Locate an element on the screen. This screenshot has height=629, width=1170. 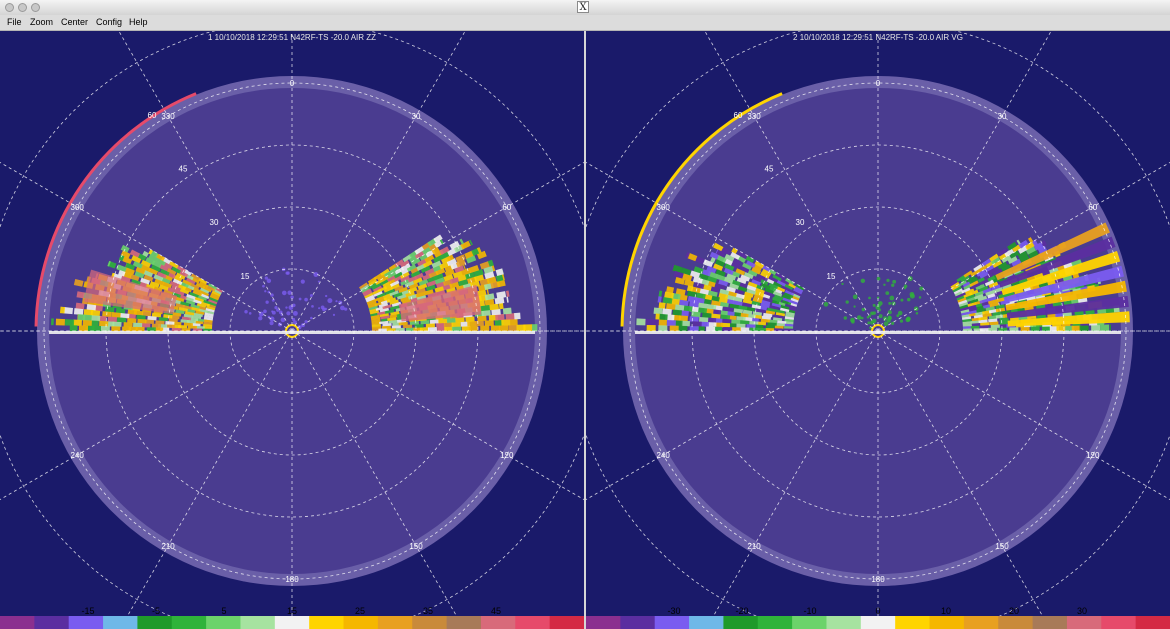
colorbar-tick-label: 5 is located at coordinates (224, 611).